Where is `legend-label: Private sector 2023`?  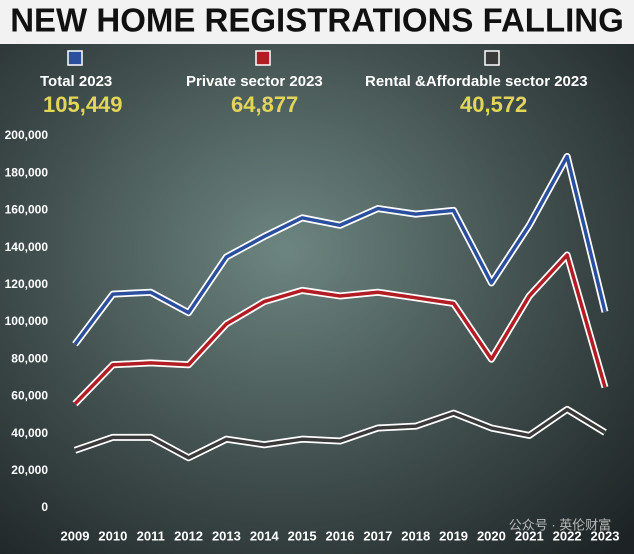
legend-label: Private sector 2023 is located at coordinates (254, 81).